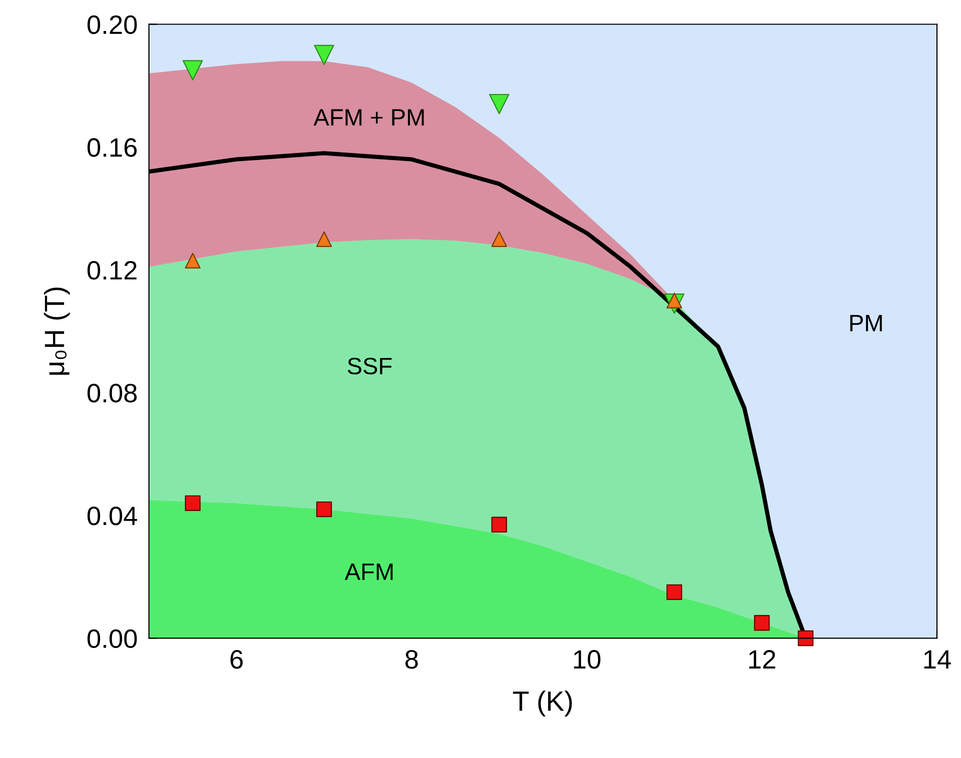 The width and height of the screenshot is (961, 758). Describe the element at coordinates (112, 393) in the screenshot. I see `y-tick-label: 0.08` at that location.